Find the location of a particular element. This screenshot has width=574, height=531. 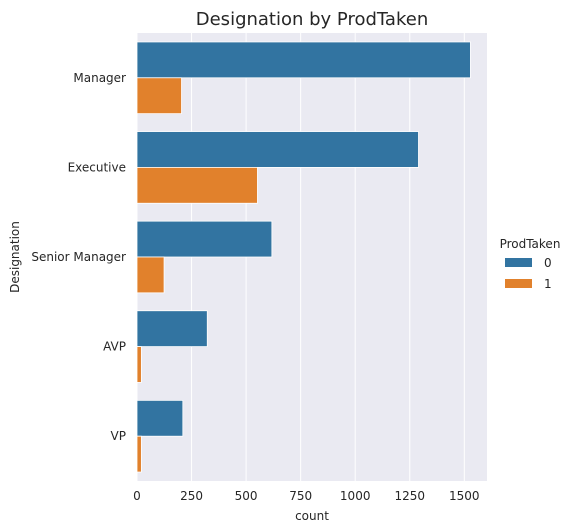

x-axis-label: count is located at coordinates (312, 516).